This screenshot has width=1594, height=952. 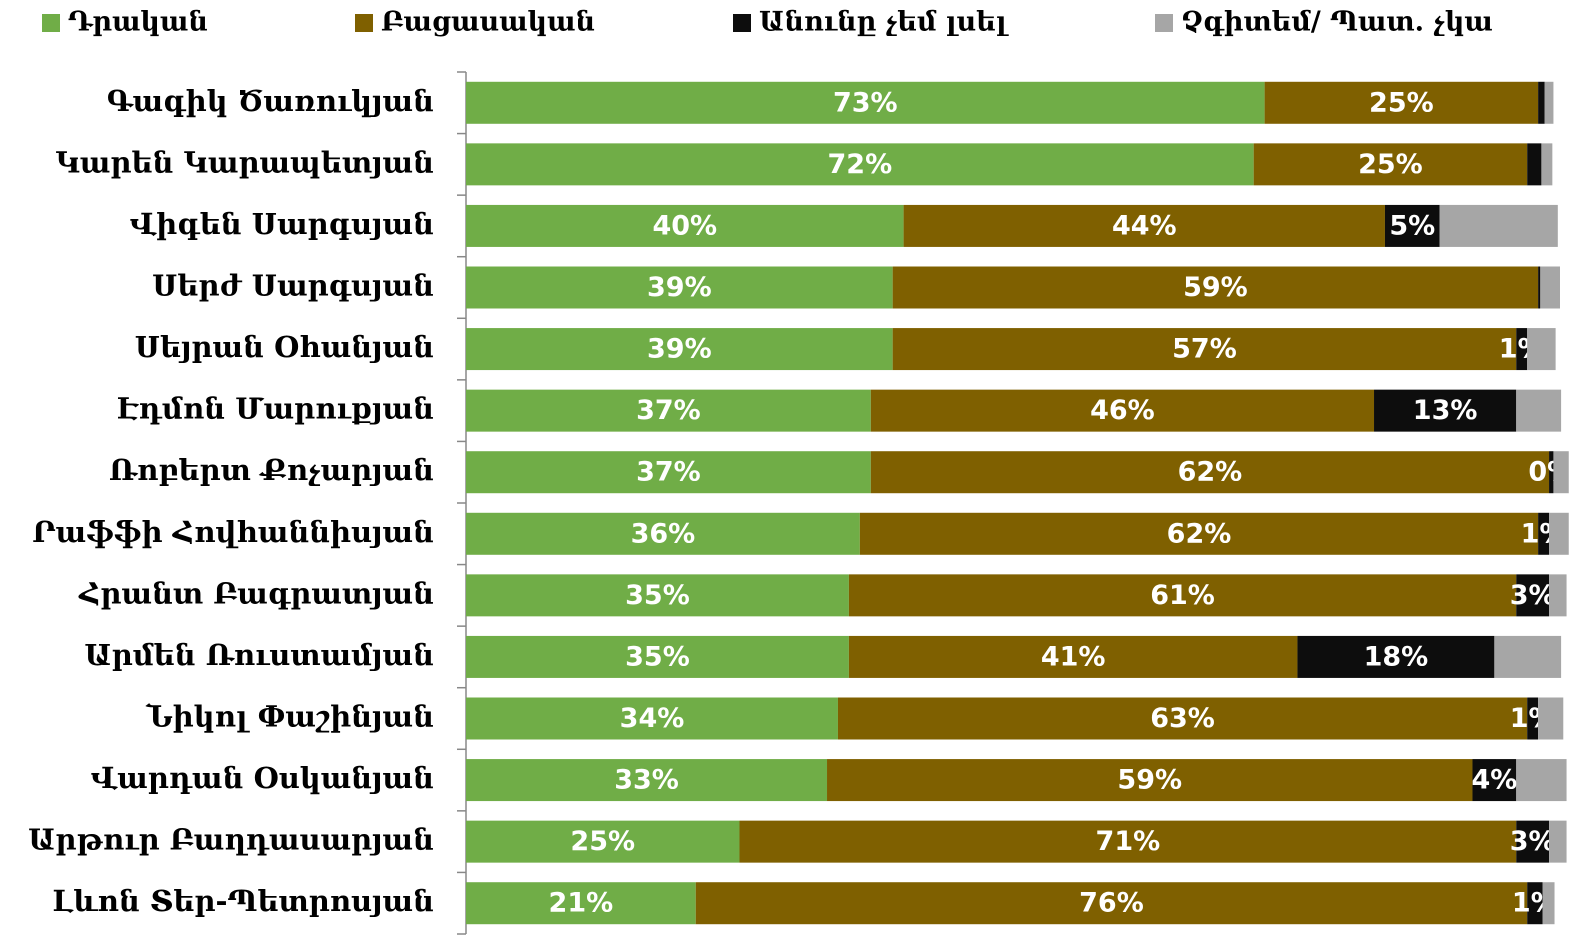 I want to click on value-label: 41%, so click(x=1073, y=656).